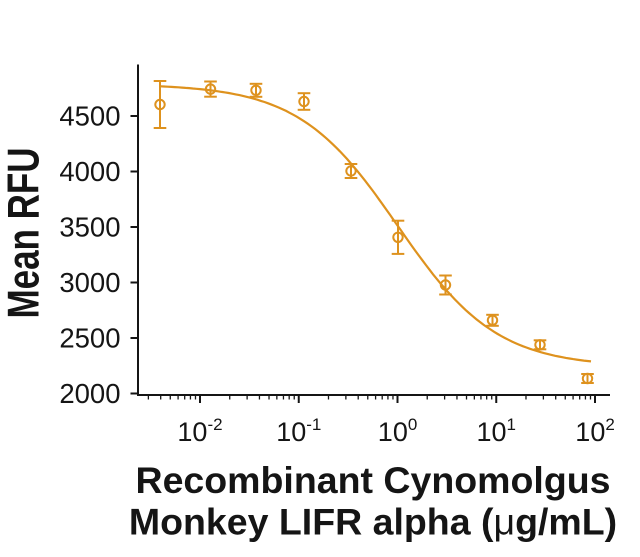  I want to click on svg-text: 2000, so click(89, 393).